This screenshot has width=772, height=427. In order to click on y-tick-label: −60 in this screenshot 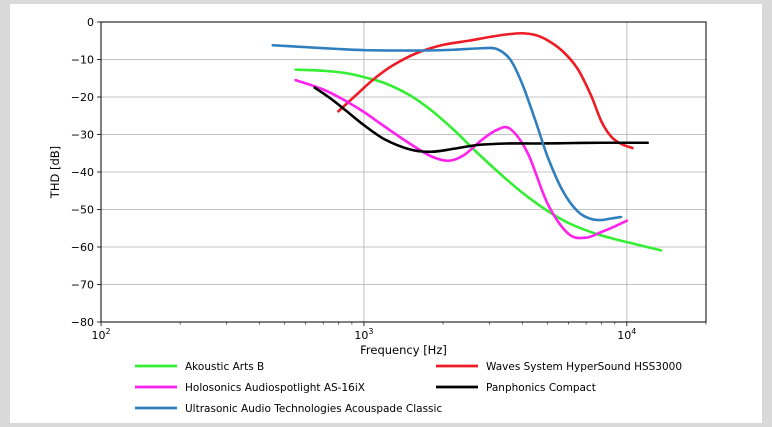, I will do `click(82, 247)`.